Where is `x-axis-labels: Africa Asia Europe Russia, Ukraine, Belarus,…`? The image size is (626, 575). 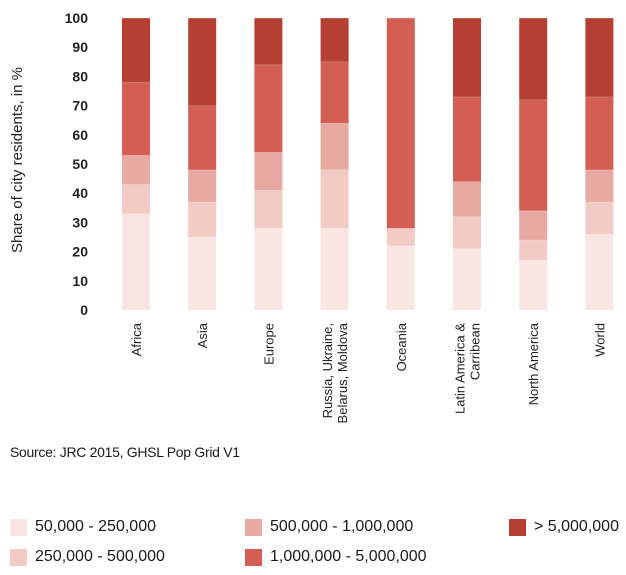
x-axis-labels: Africa Asia Europe Russia, Ukraine, Belarus,… is located at coordinates (368, 372).